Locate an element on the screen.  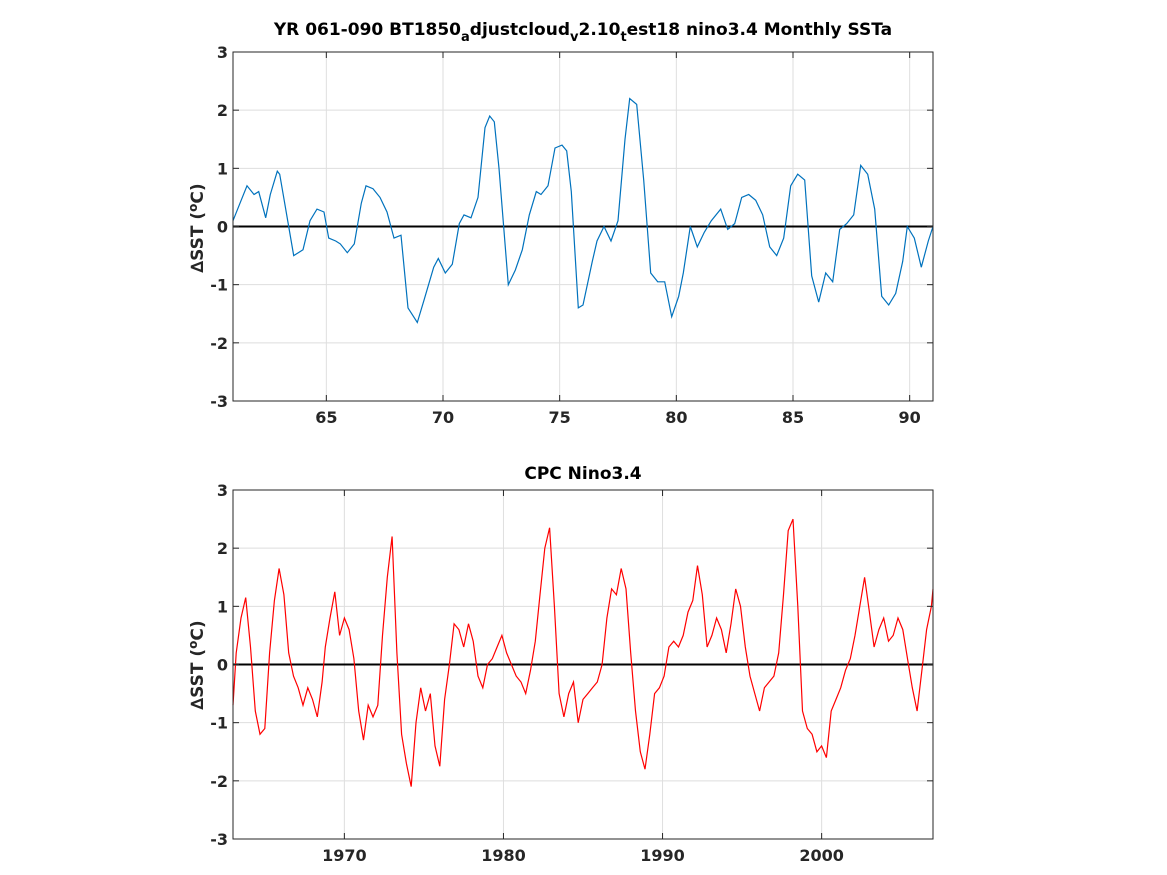
top-y-tick-label: 2 is located at coordinates (222, 110).